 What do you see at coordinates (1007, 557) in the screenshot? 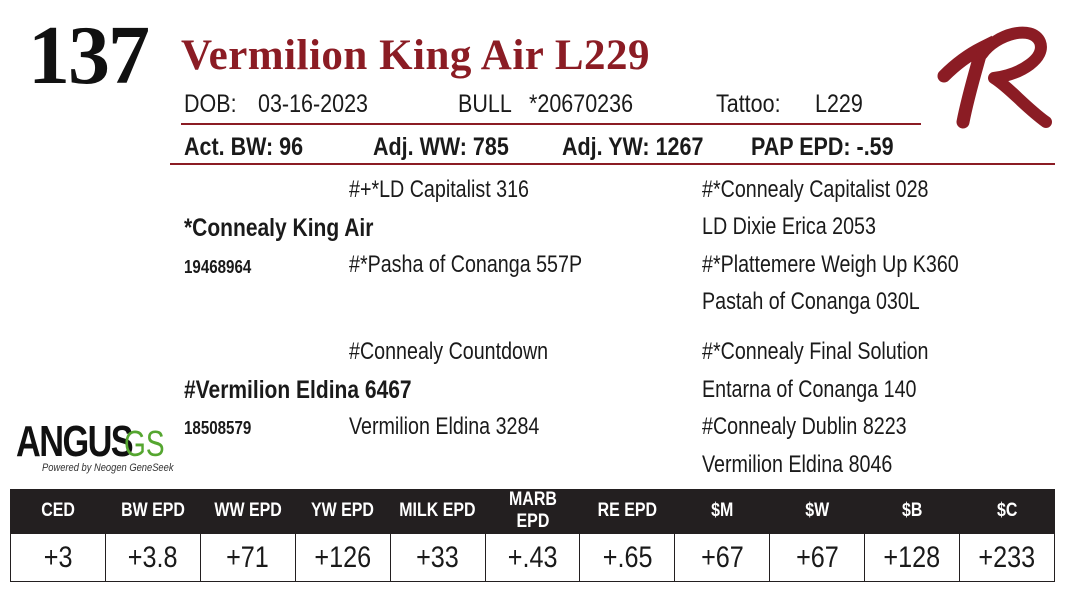
I see `epd-value-cell: +233` at bounding box center [1007, 557].